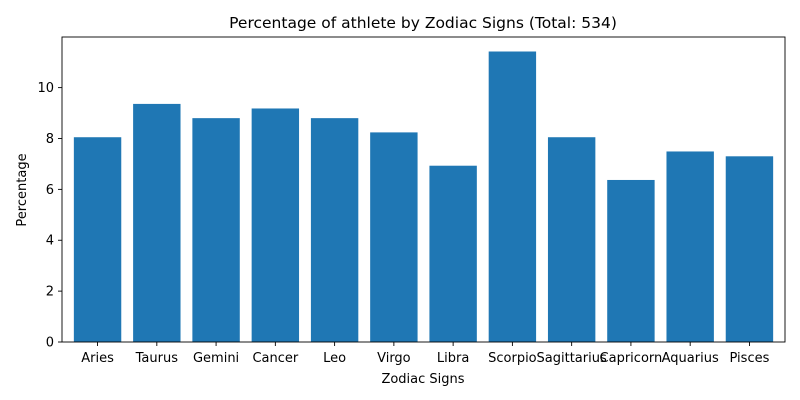  I want to click on y-tick-label: 2, so click(50, 292).